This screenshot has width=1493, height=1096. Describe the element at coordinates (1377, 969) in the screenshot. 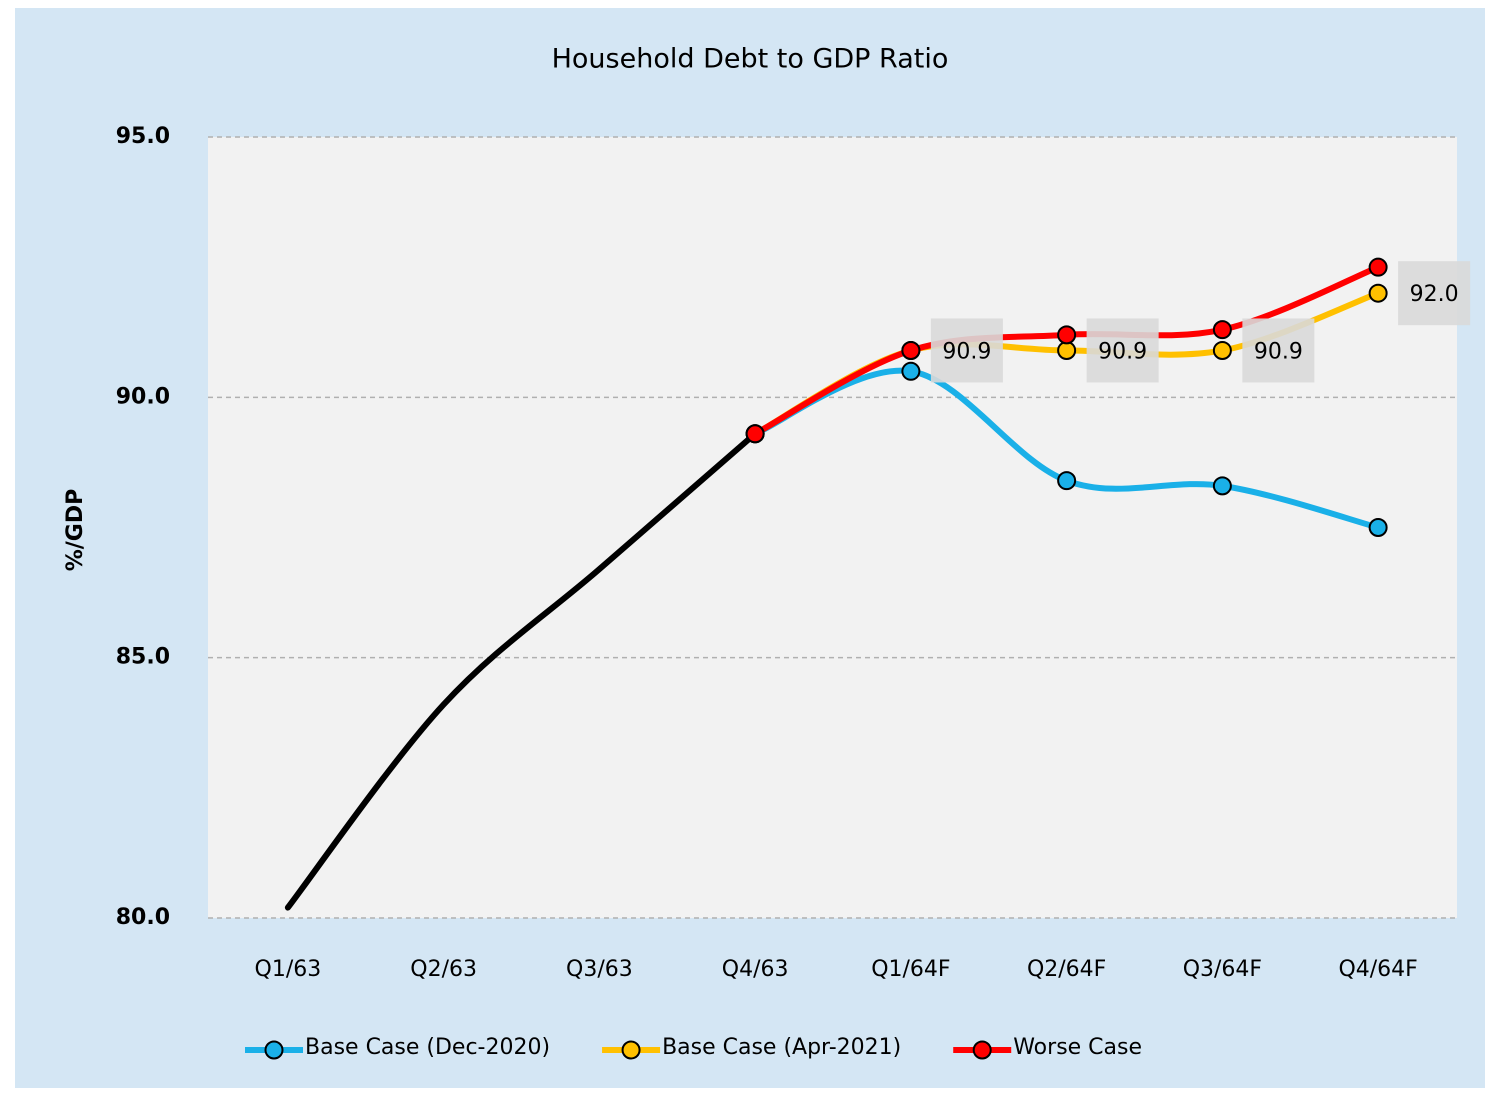

I see `x-tick-label: Q4/64F` at that location.